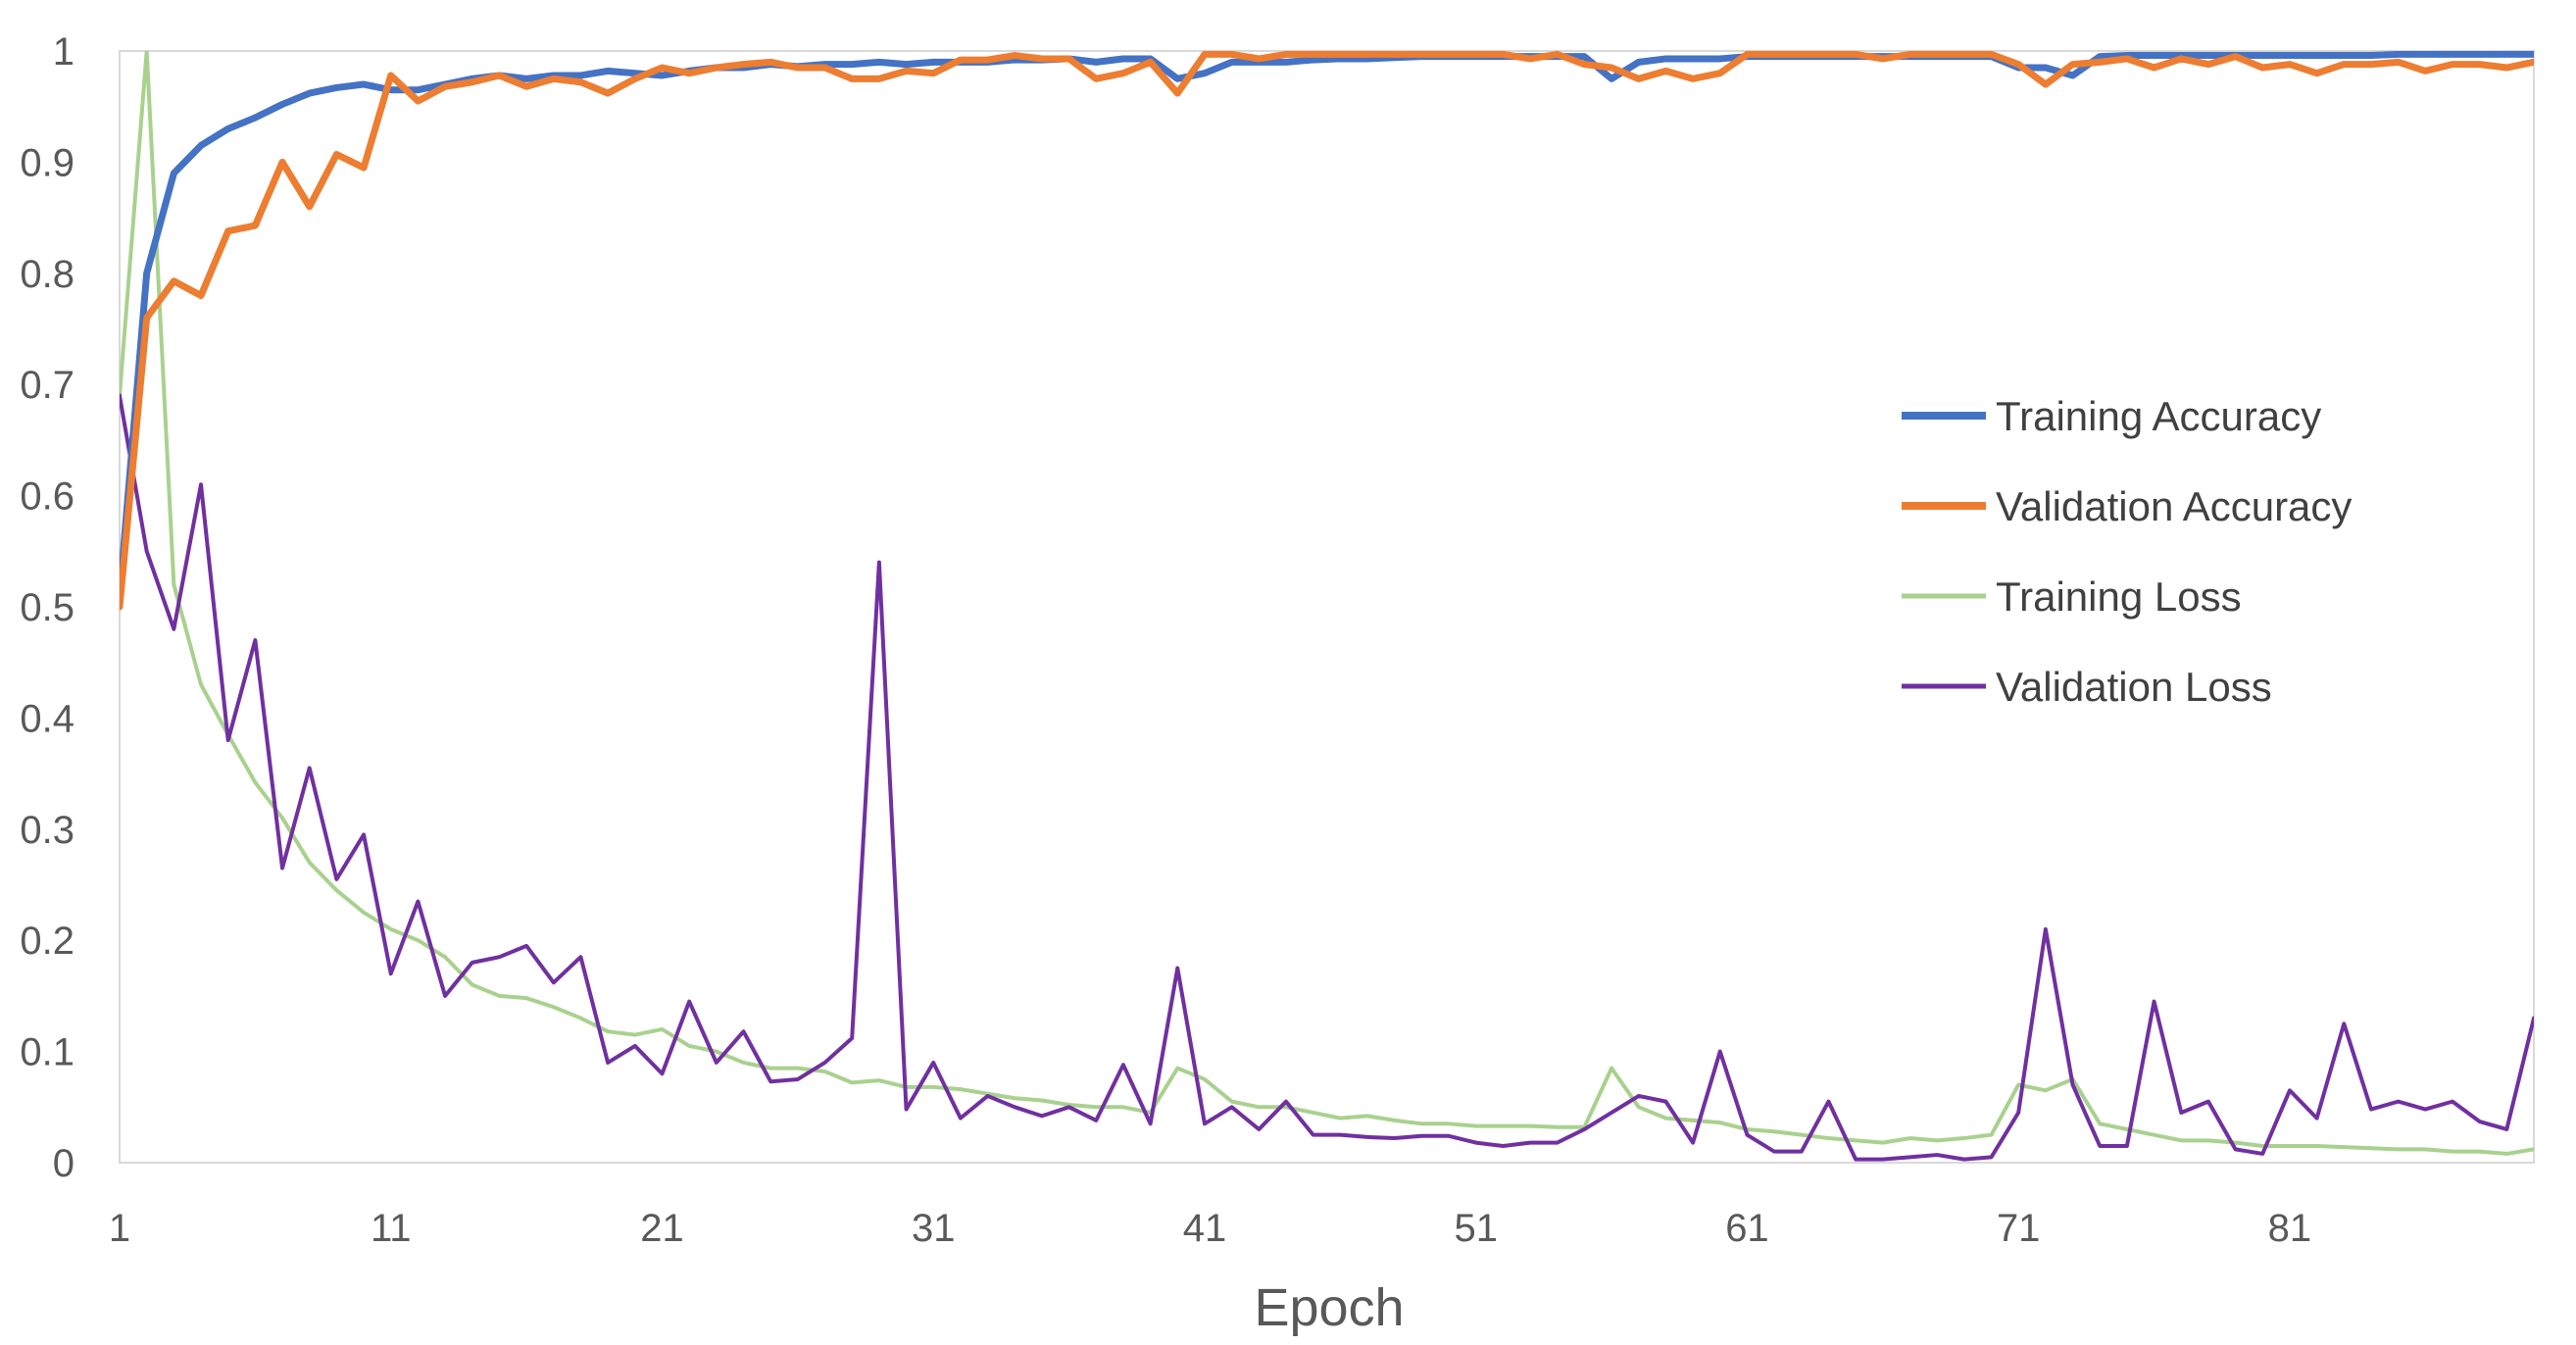  What do you see at coordinates (2119, 596) in the screenshot?
I see `legend-label: Training Loss` at bounding box center [2119, 596].